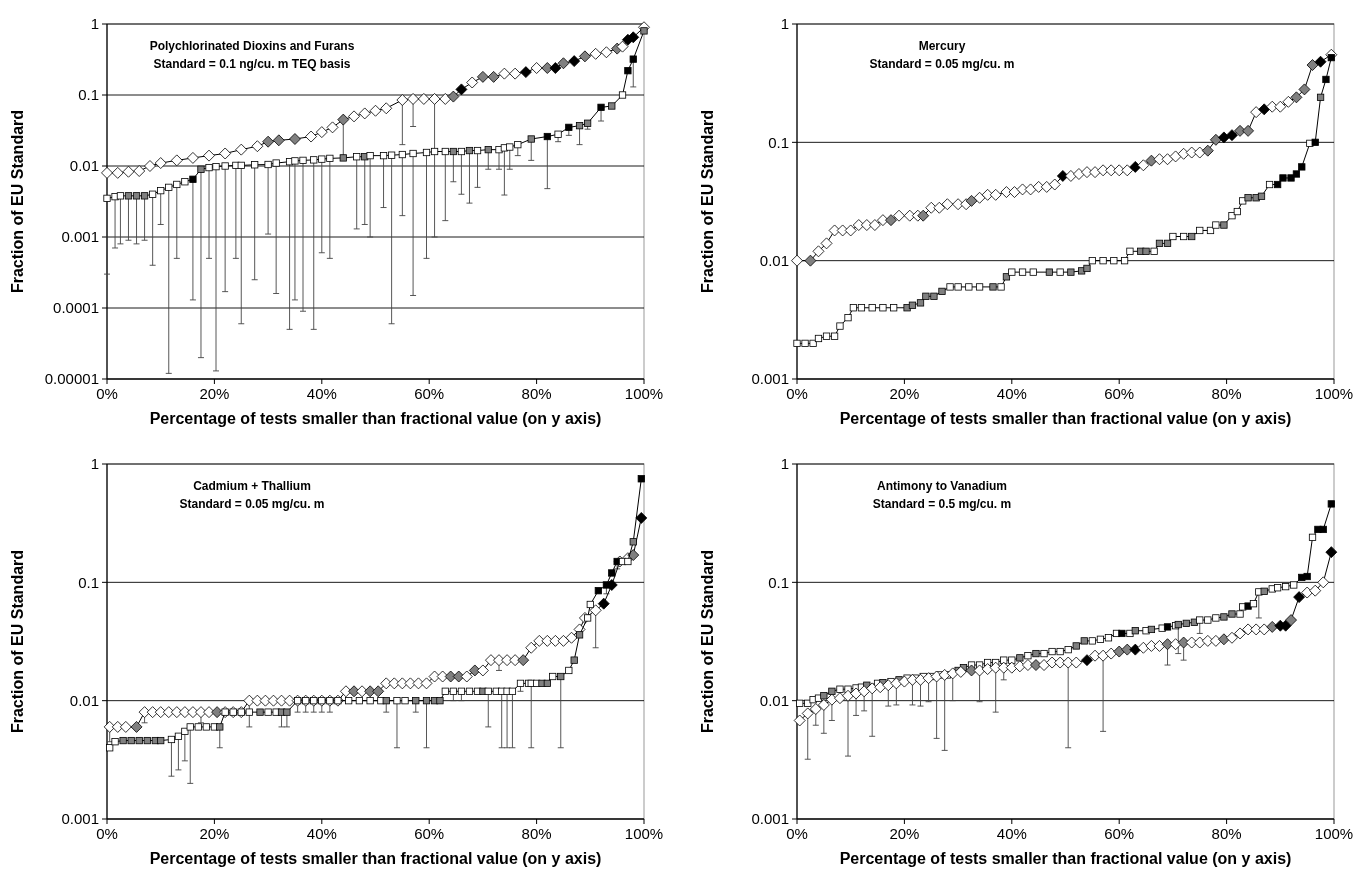  What do you see at coordinates (71, 379) in the screenshot?
I see `y-tick-label: 0.00001` at bounding box center [71, 379].